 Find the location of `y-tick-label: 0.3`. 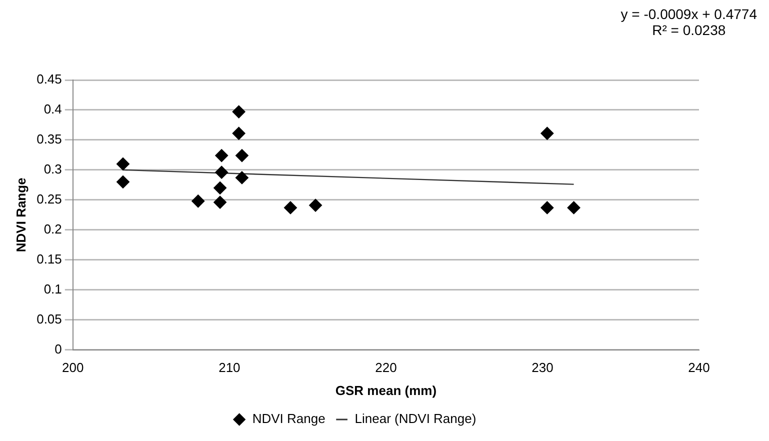

y-tick-label: 0.3 is located at coordinates (53, 169).